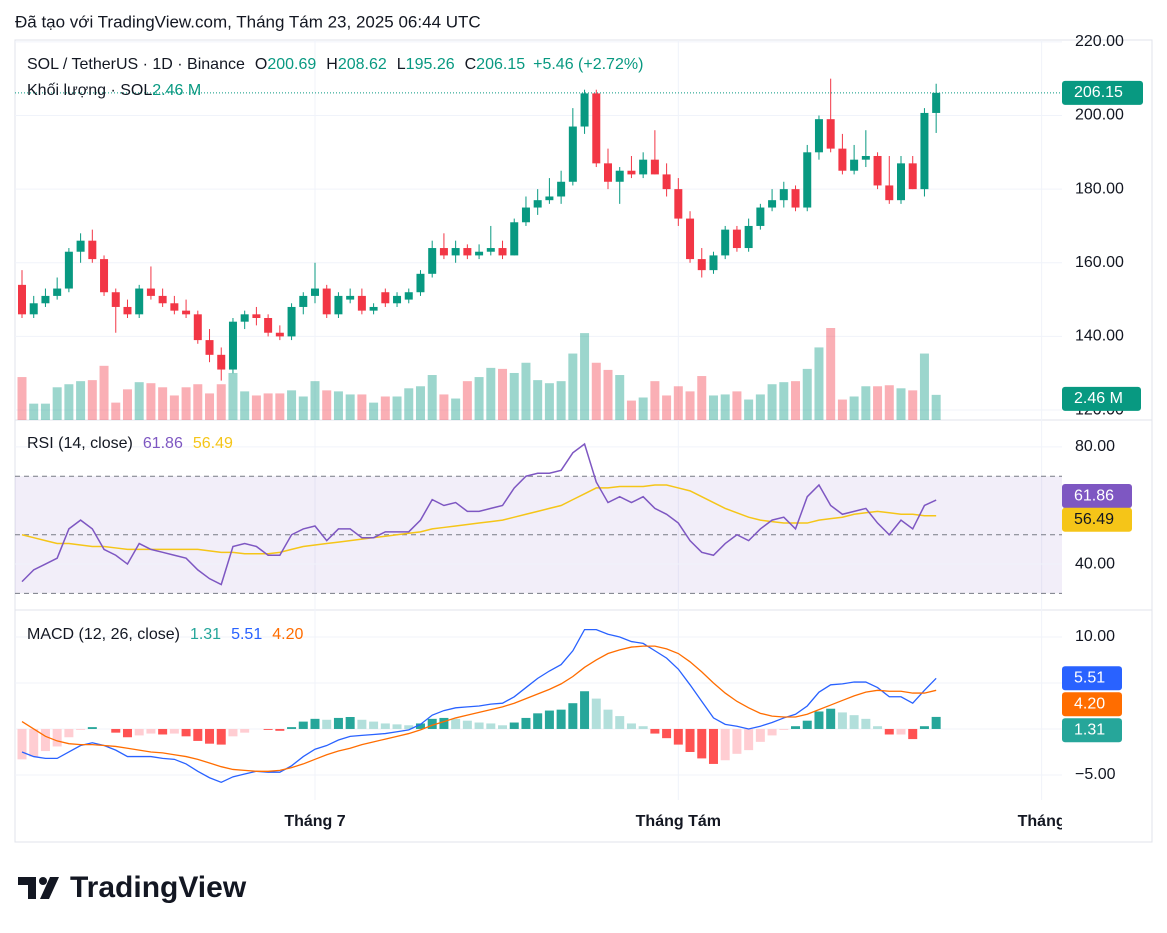  I want to click on legend-item: 195.26, so click(430, 64).